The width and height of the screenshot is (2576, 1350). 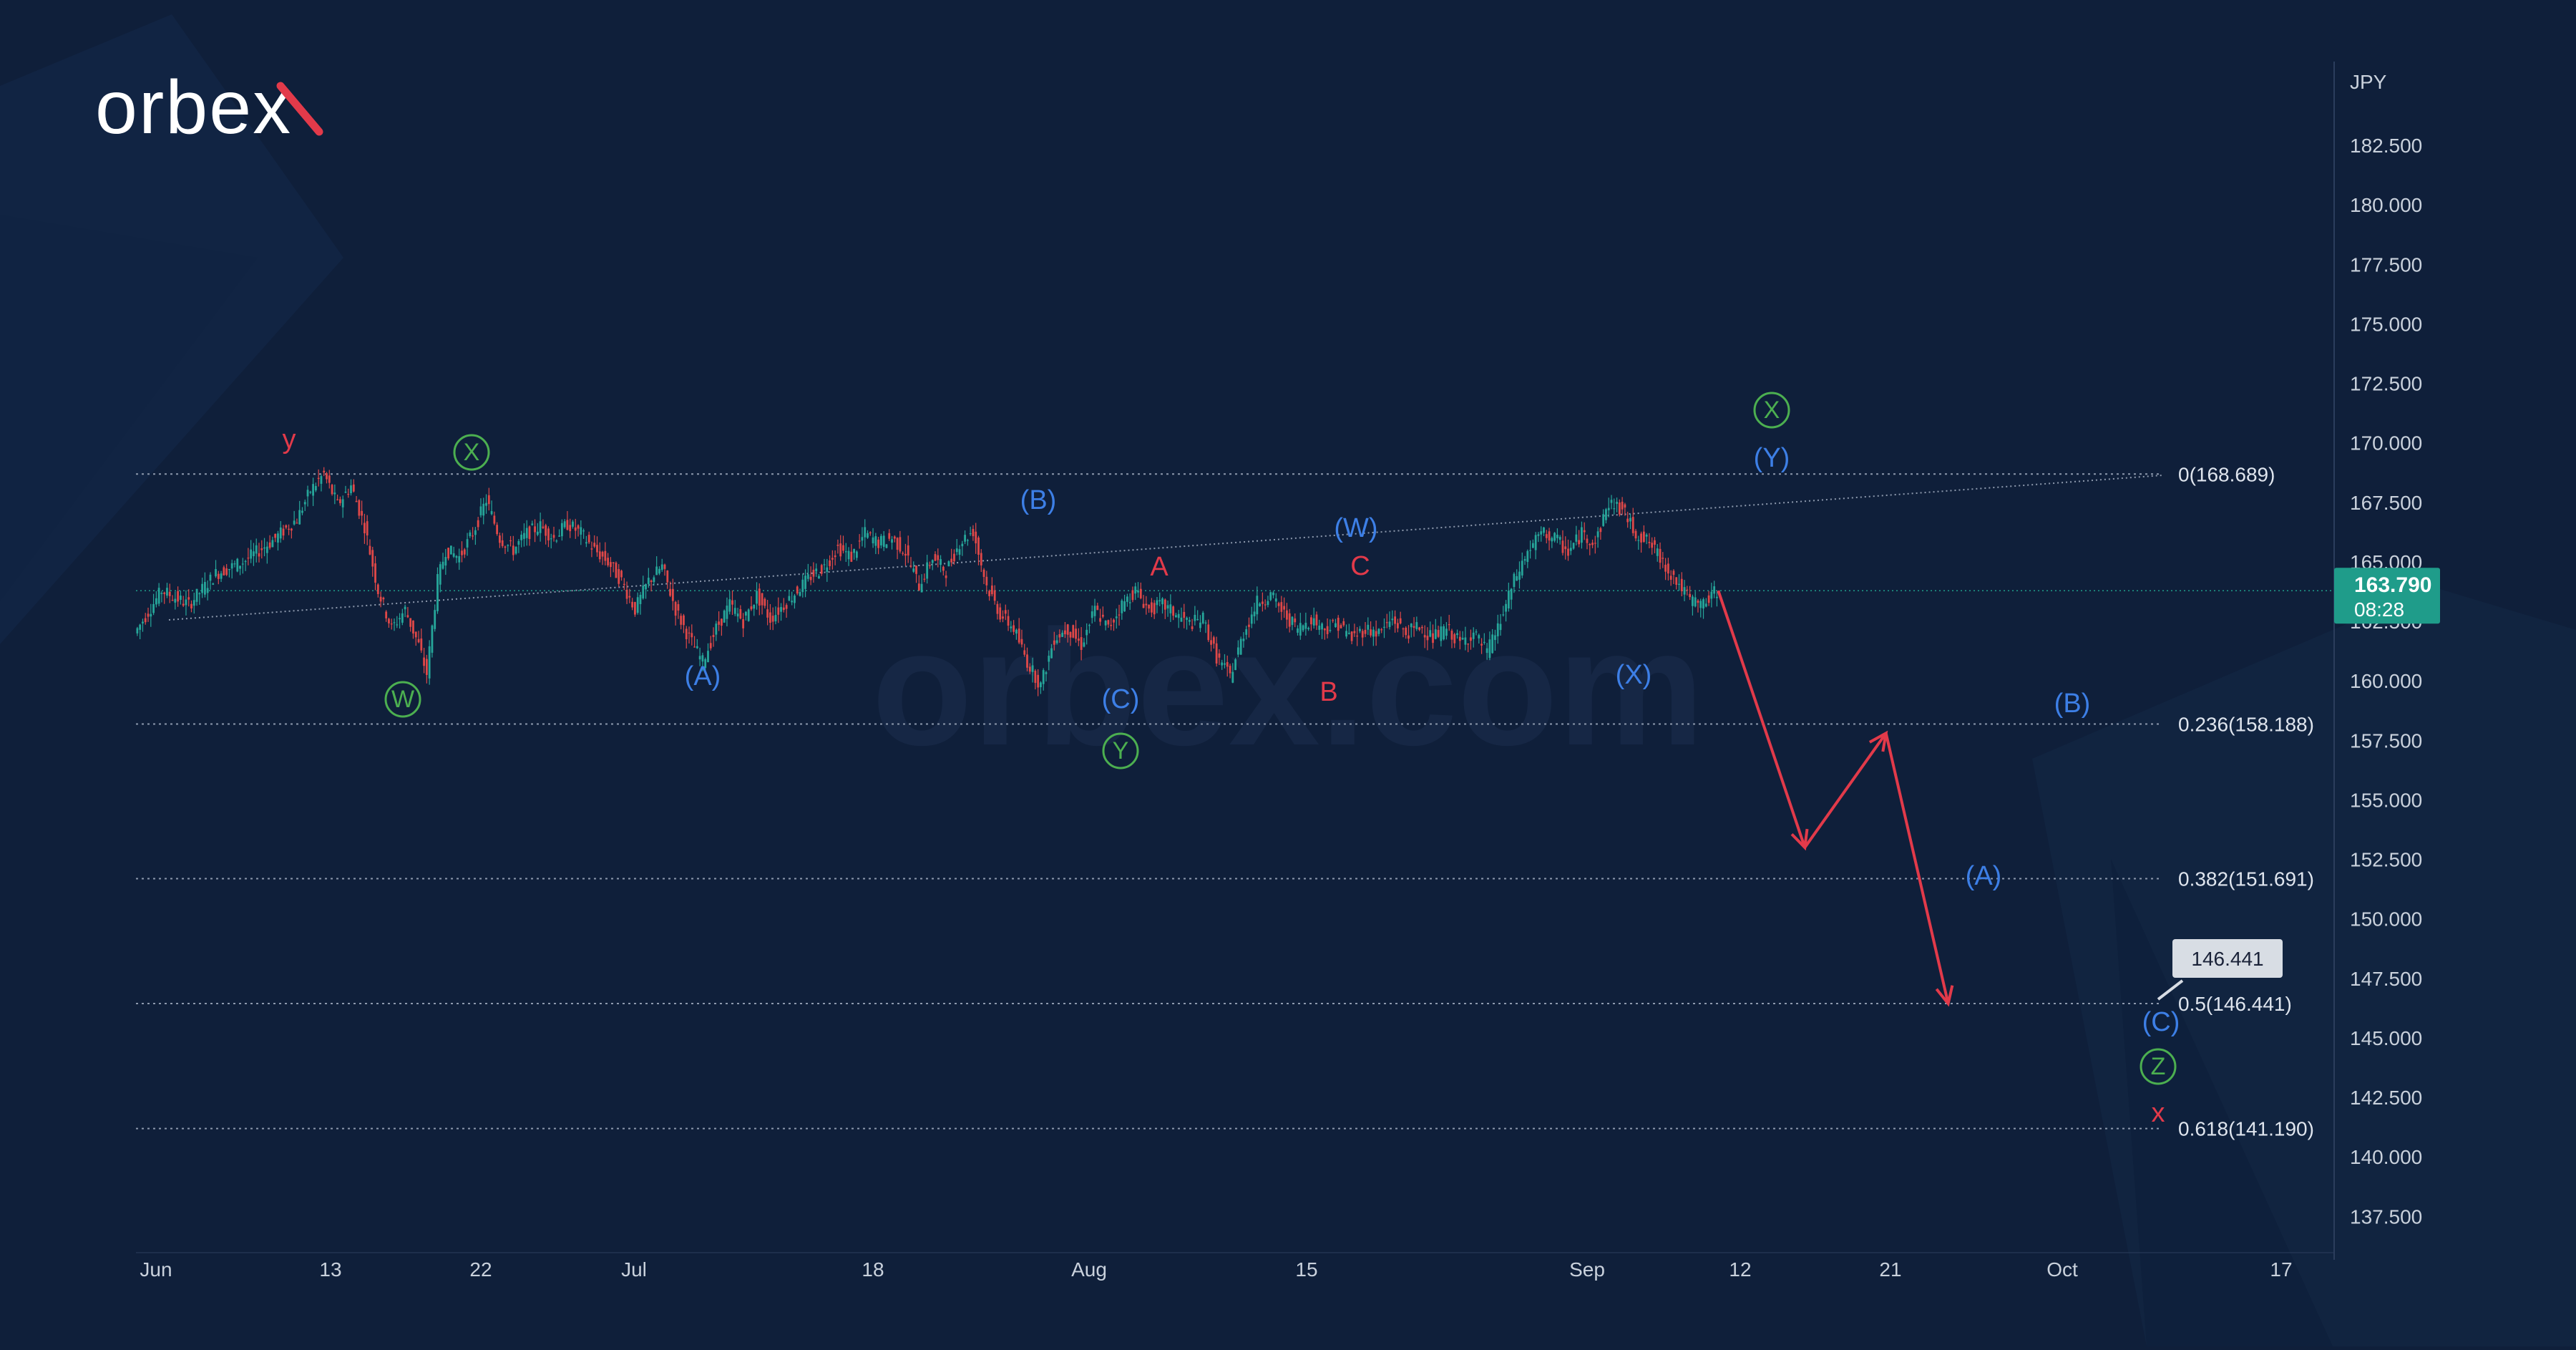 What do you see at coordinates (2235, 1004) in the screenshot?
I see `fib-label: 0.5(146.441)` at bounding box center [2235, 1004].